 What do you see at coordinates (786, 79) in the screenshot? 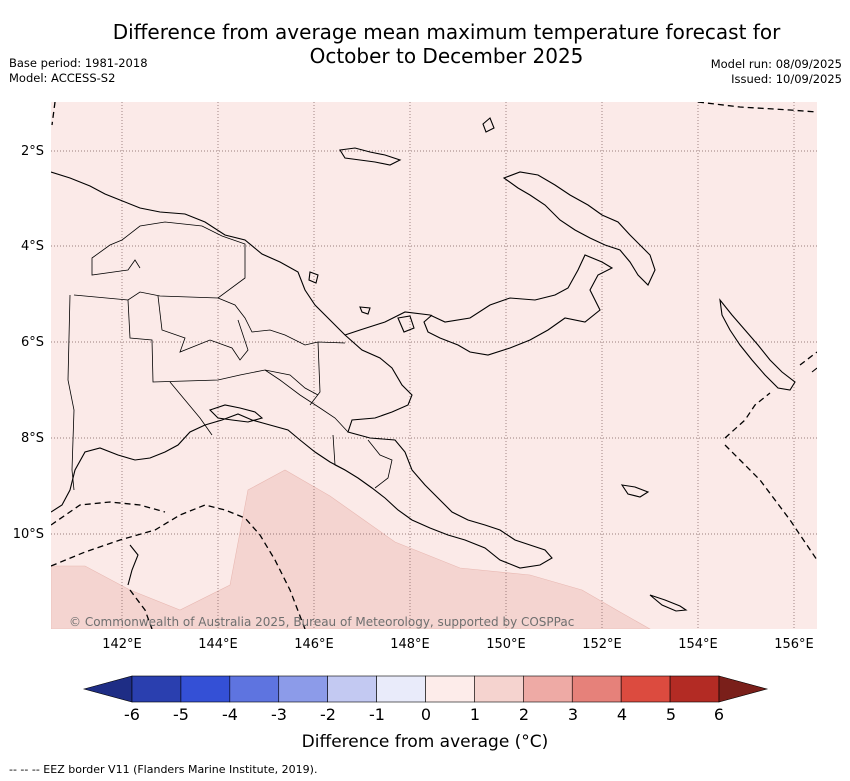
I see `issued-date: Issued: 10/09/2025` at bounding box center [786, 79].